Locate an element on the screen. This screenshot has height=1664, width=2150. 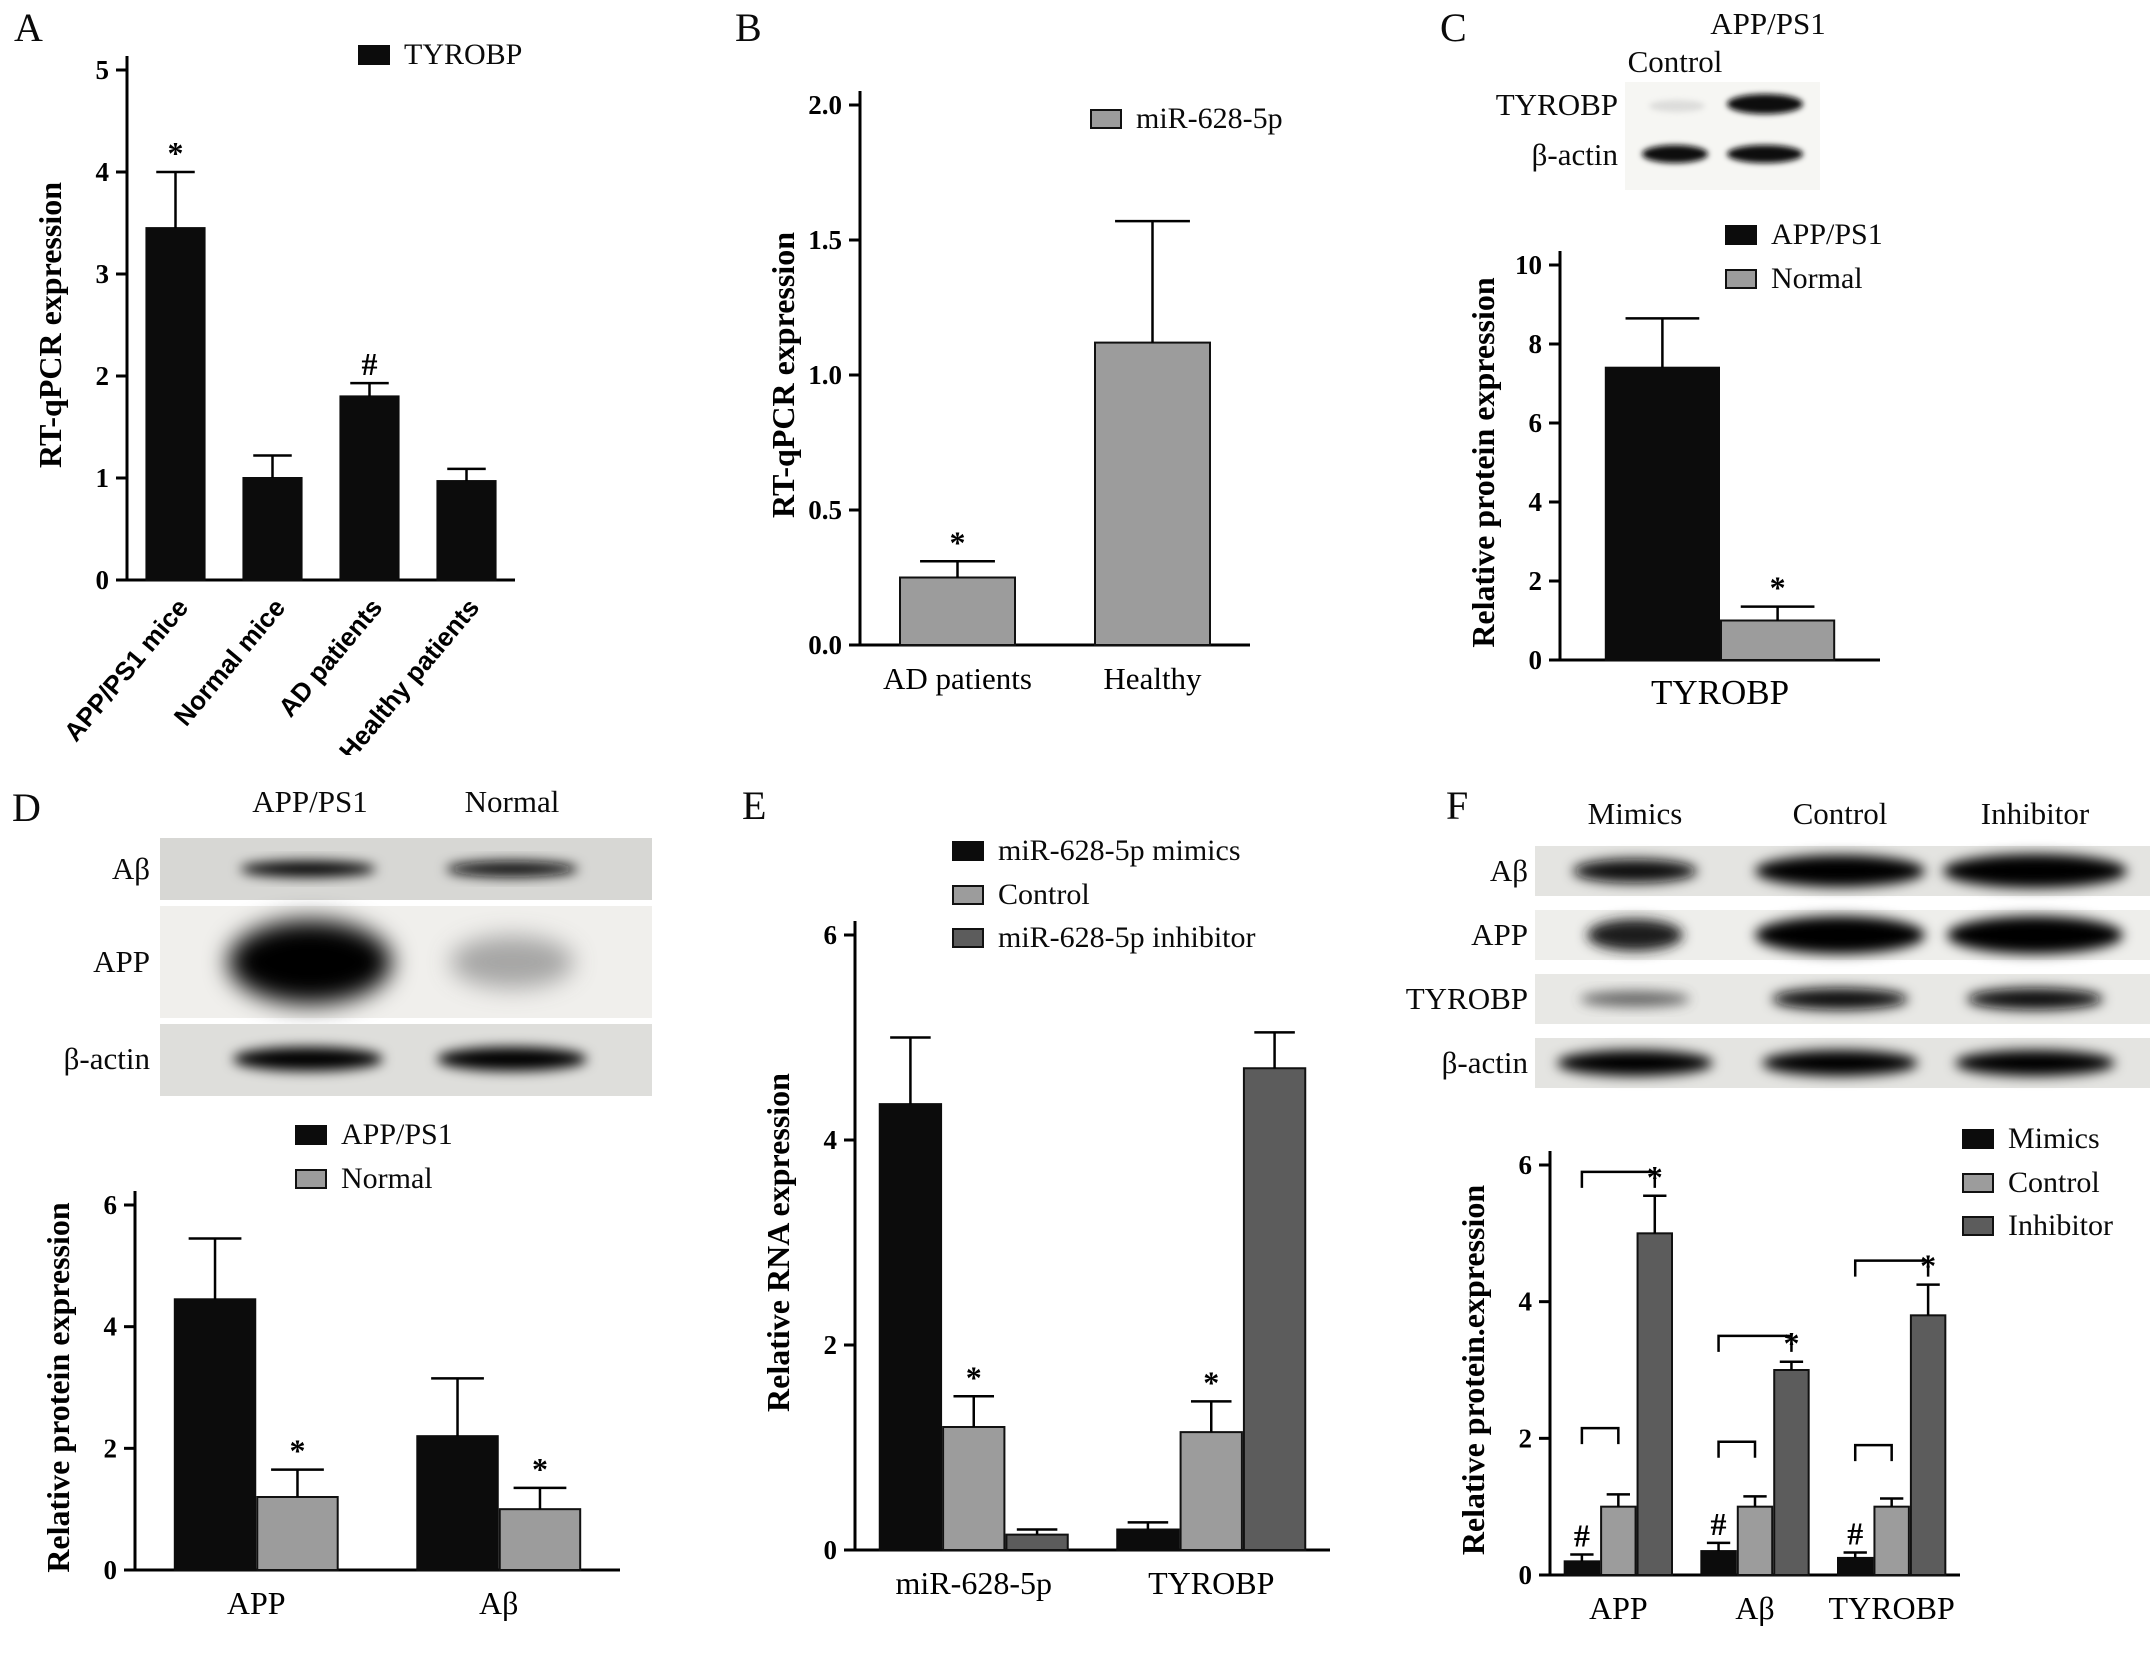
legend-item-control: Control is located at coordinates (1104, 895).